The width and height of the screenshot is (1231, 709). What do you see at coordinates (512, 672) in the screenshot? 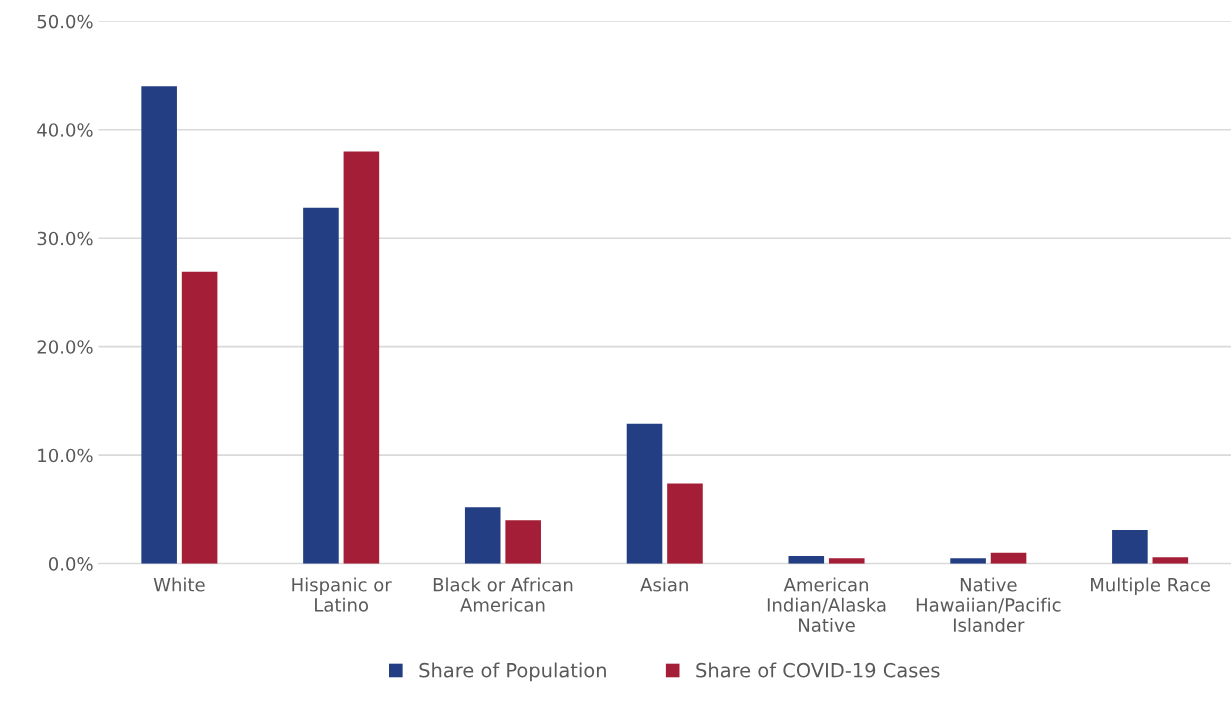
I see `legend-label: Share of Population` at bounding box center [512, 672].